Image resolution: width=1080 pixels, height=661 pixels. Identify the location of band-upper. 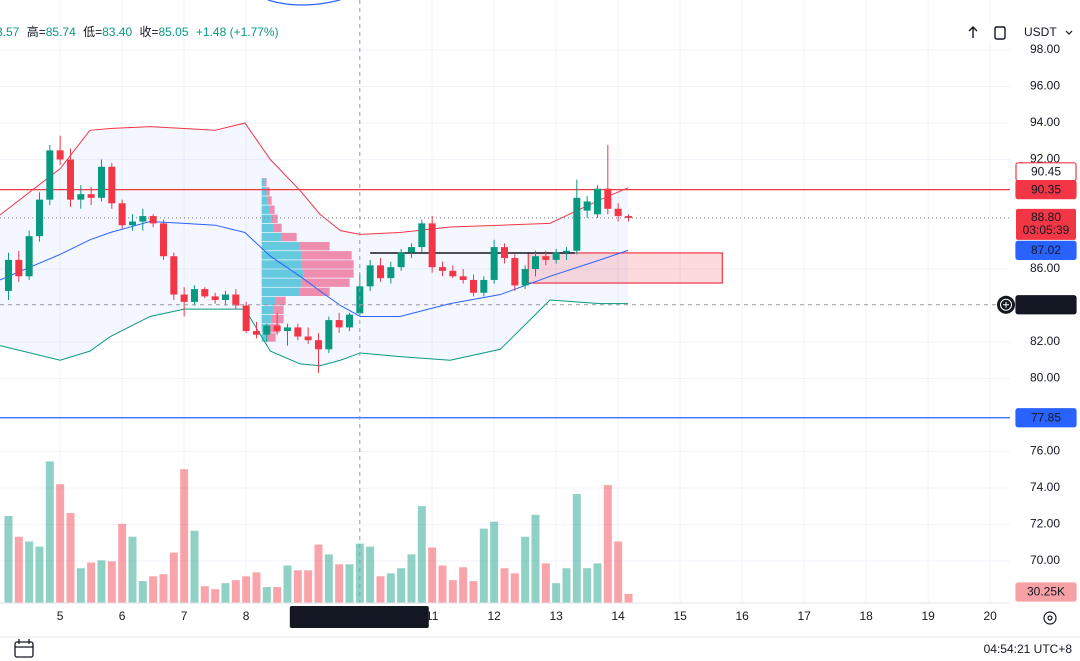
(314, 178).